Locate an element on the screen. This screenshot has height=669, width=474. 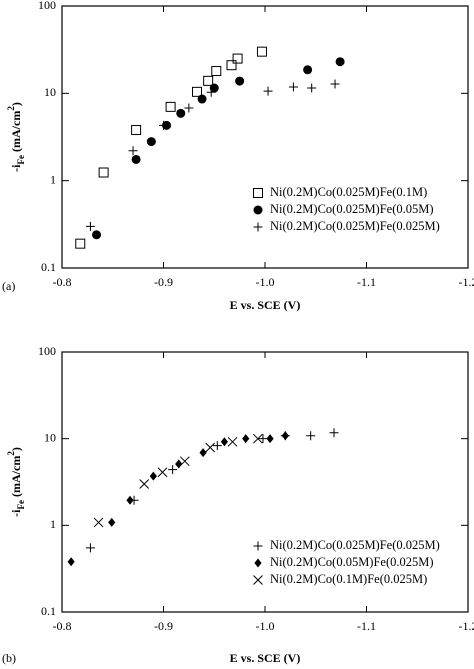
panel-label: (a) is located at coordinates (8, 286).